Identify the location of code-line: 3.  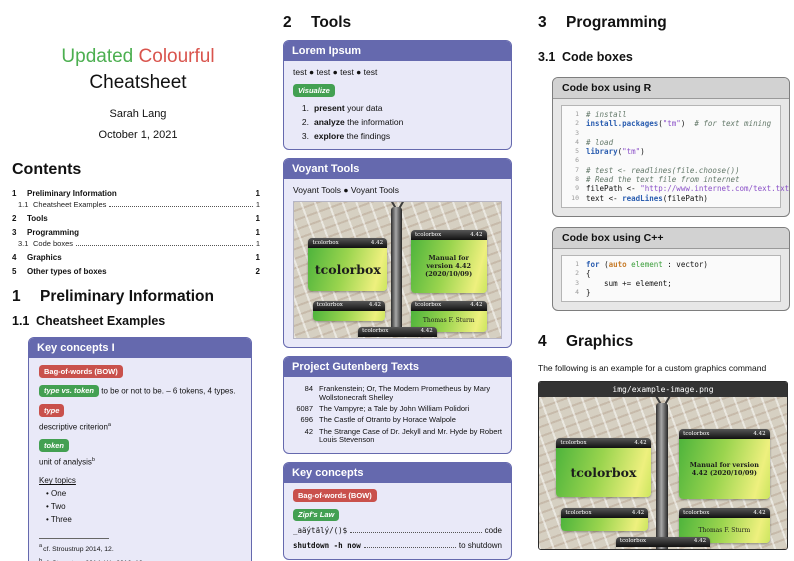
(577, 132).